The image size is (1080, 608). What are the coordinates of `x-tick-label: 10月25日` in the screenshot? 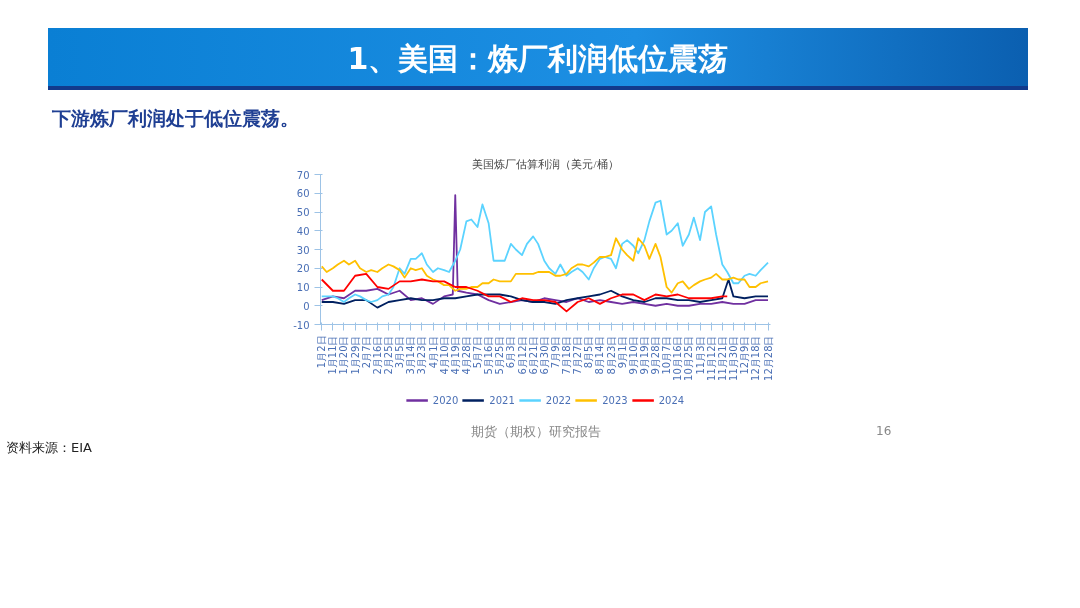 It's located at (689, 358).